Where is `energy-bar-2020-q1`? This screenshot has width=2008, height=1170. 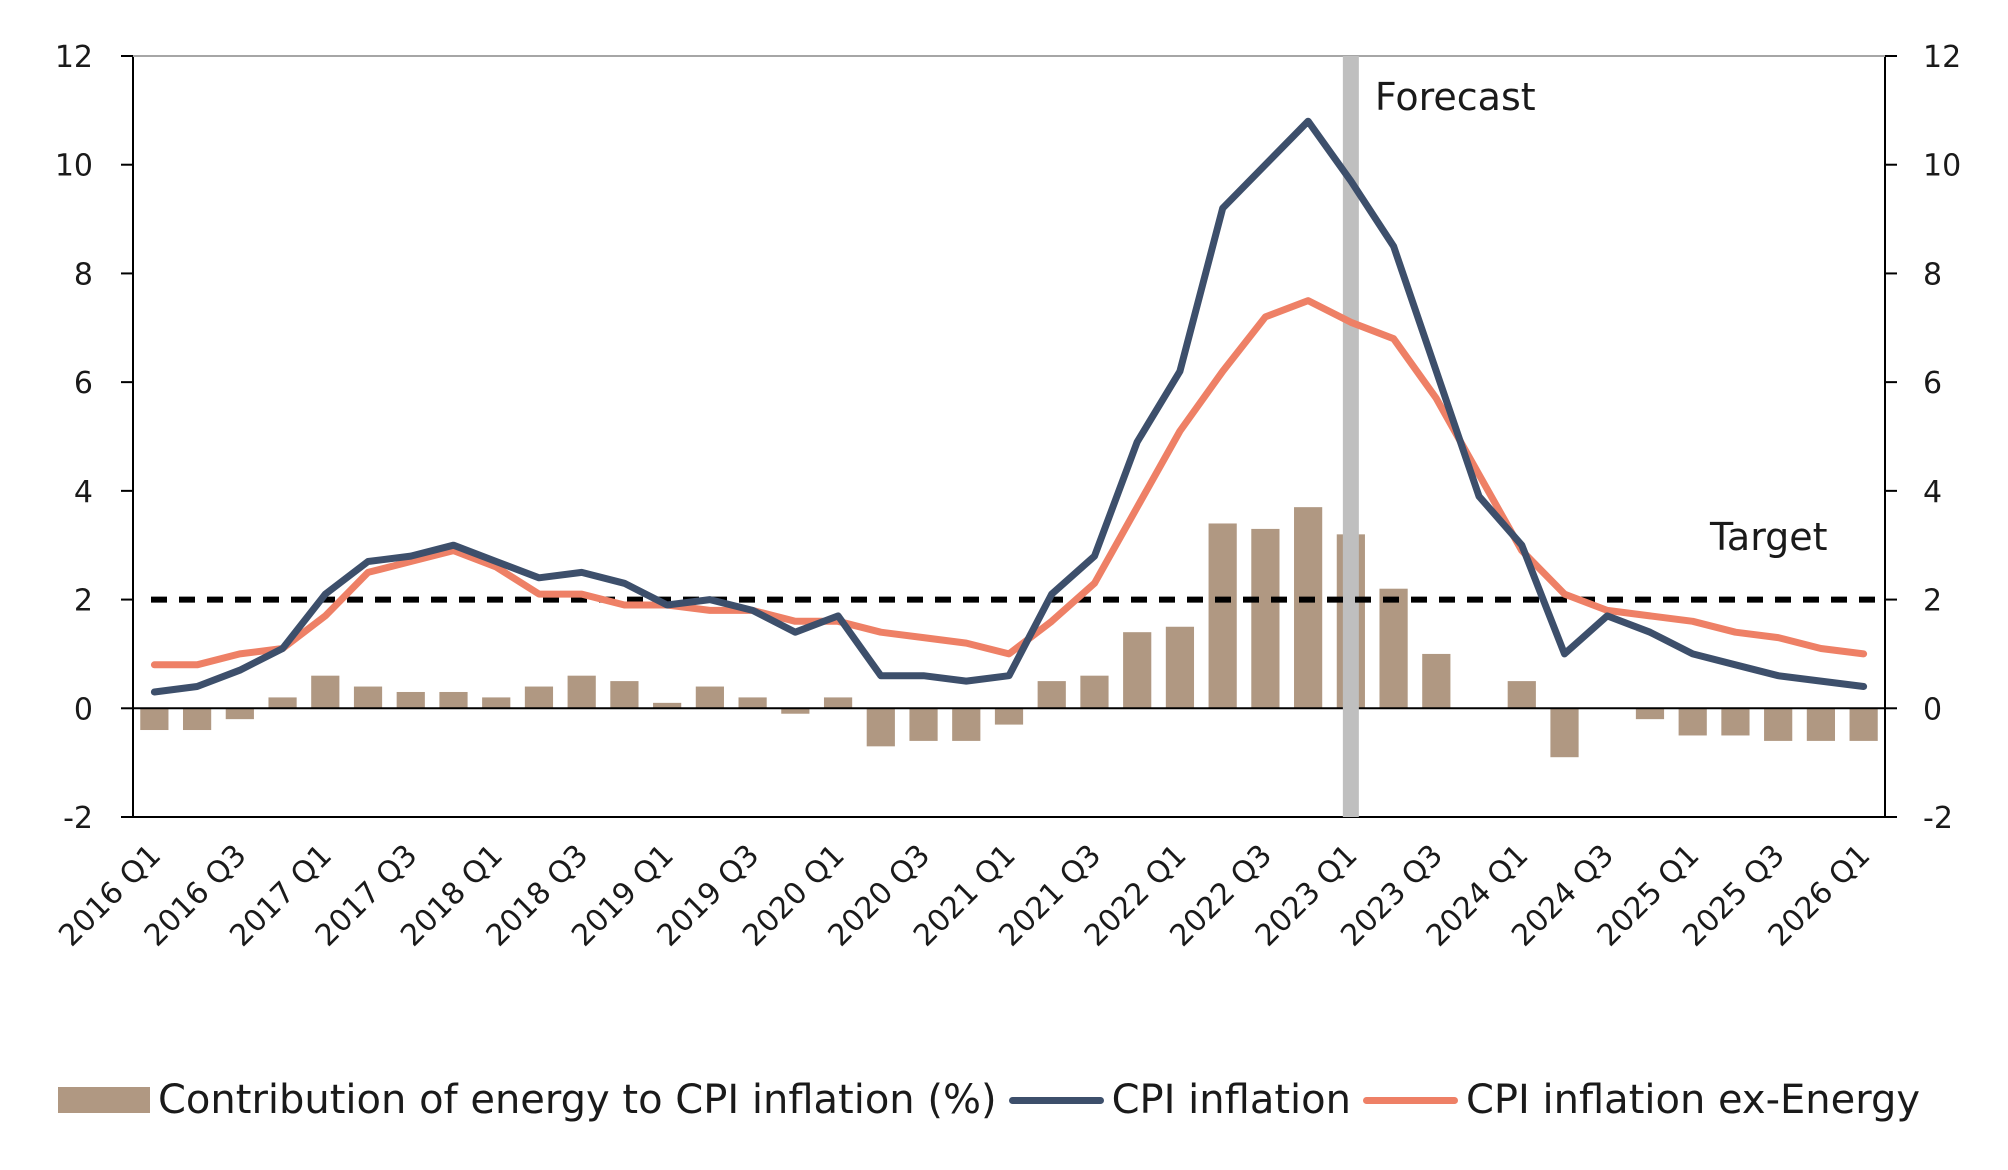 energy-bar-2020-q1 is located at coordinates (838, 703).